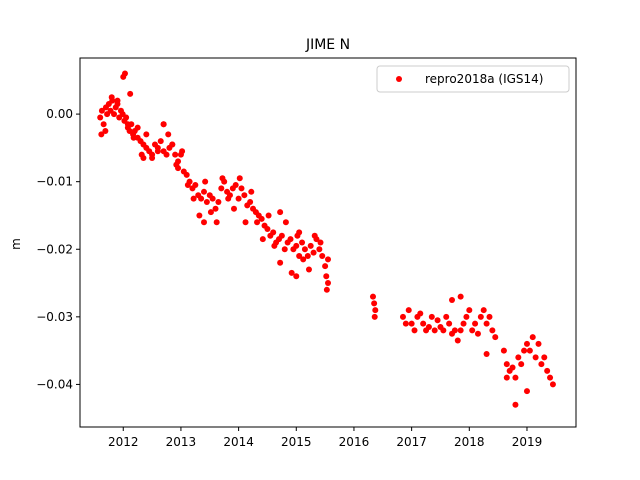  Describe the element at coordinates (54, 249) in the screenshot. I see `y-tick-label: −0.02` at that location.